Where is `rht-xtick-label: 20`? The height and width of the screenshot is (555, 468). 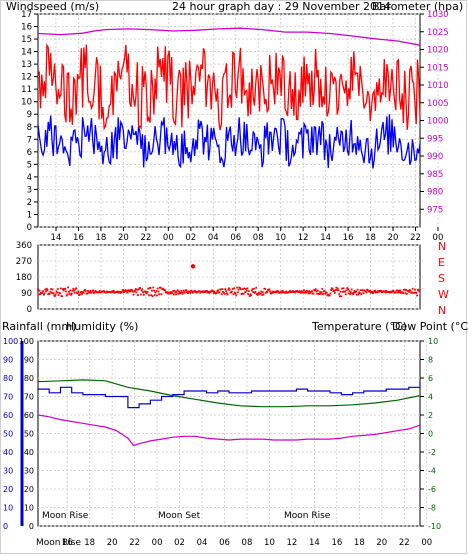 rht-xtick-label: 20 is located at coordinates (112, 543).